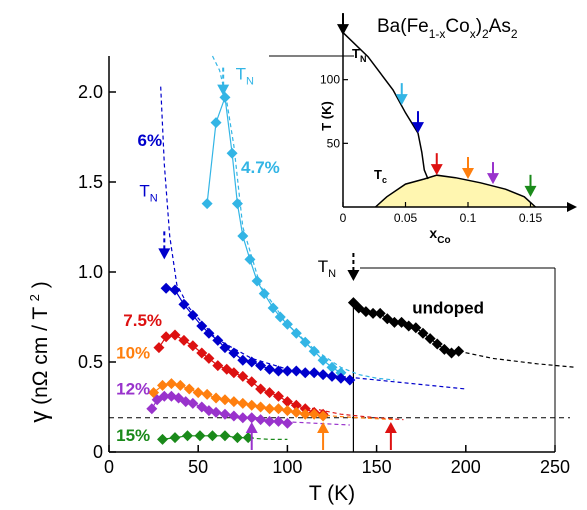 This screenshot has height=510, width=587. What do you see at coordinates (468, 218) in the screenshot?
I see `inset-x-tick-label: 0.1` at bounding box center [468, 218].